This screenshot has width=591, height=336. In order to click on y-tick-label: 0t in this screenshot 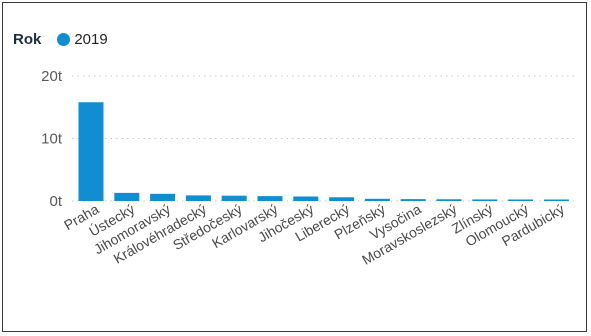, I will do `click(55, 201)`.